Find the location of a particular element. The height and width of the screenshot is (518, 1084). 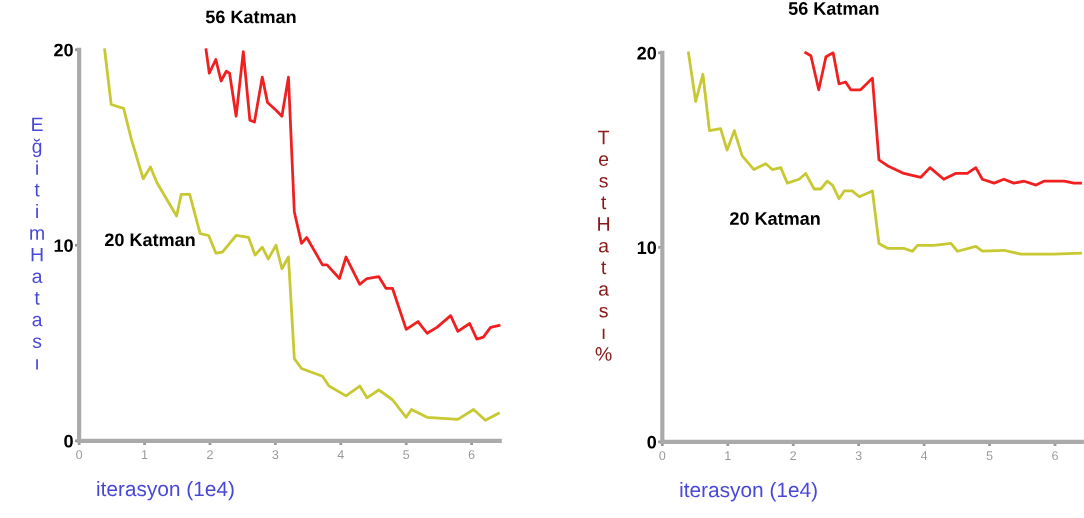

text: Eğitim Hatası is located at coordinates (37, 243).